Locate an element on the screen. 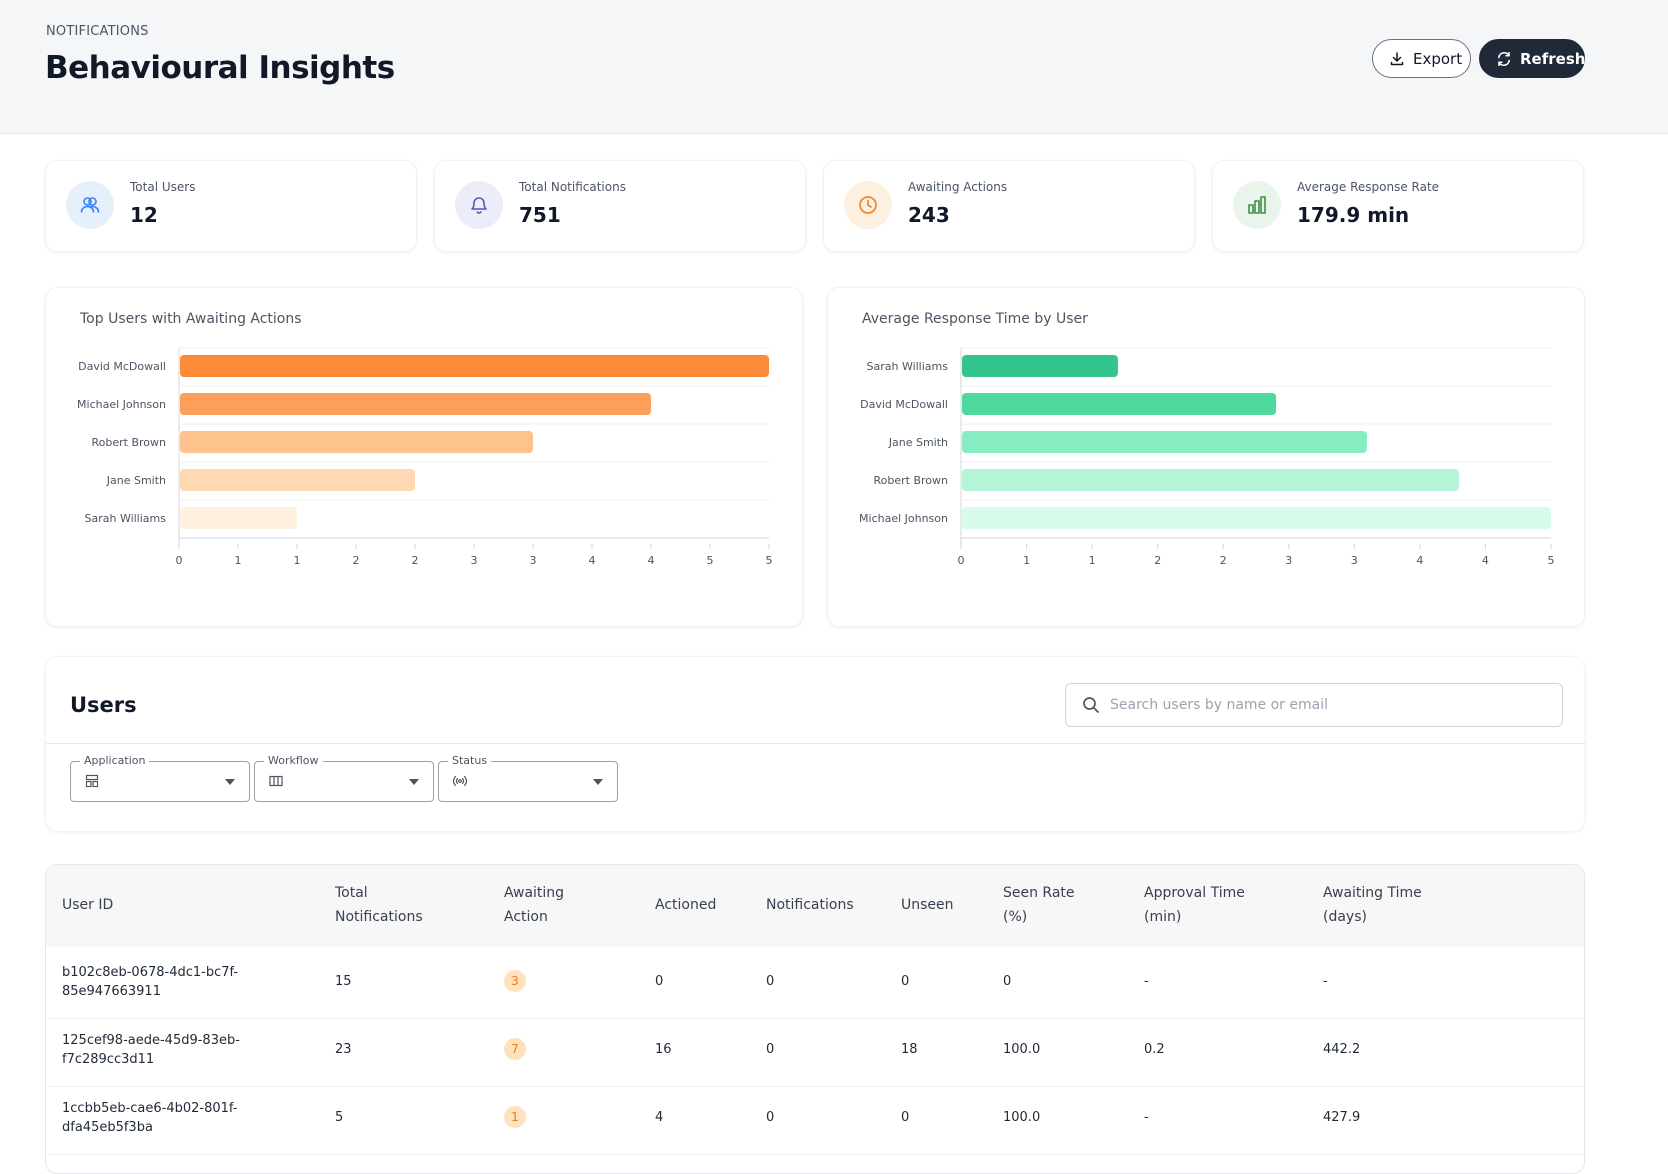  users-title: Users is located at coordinates (103, 705).